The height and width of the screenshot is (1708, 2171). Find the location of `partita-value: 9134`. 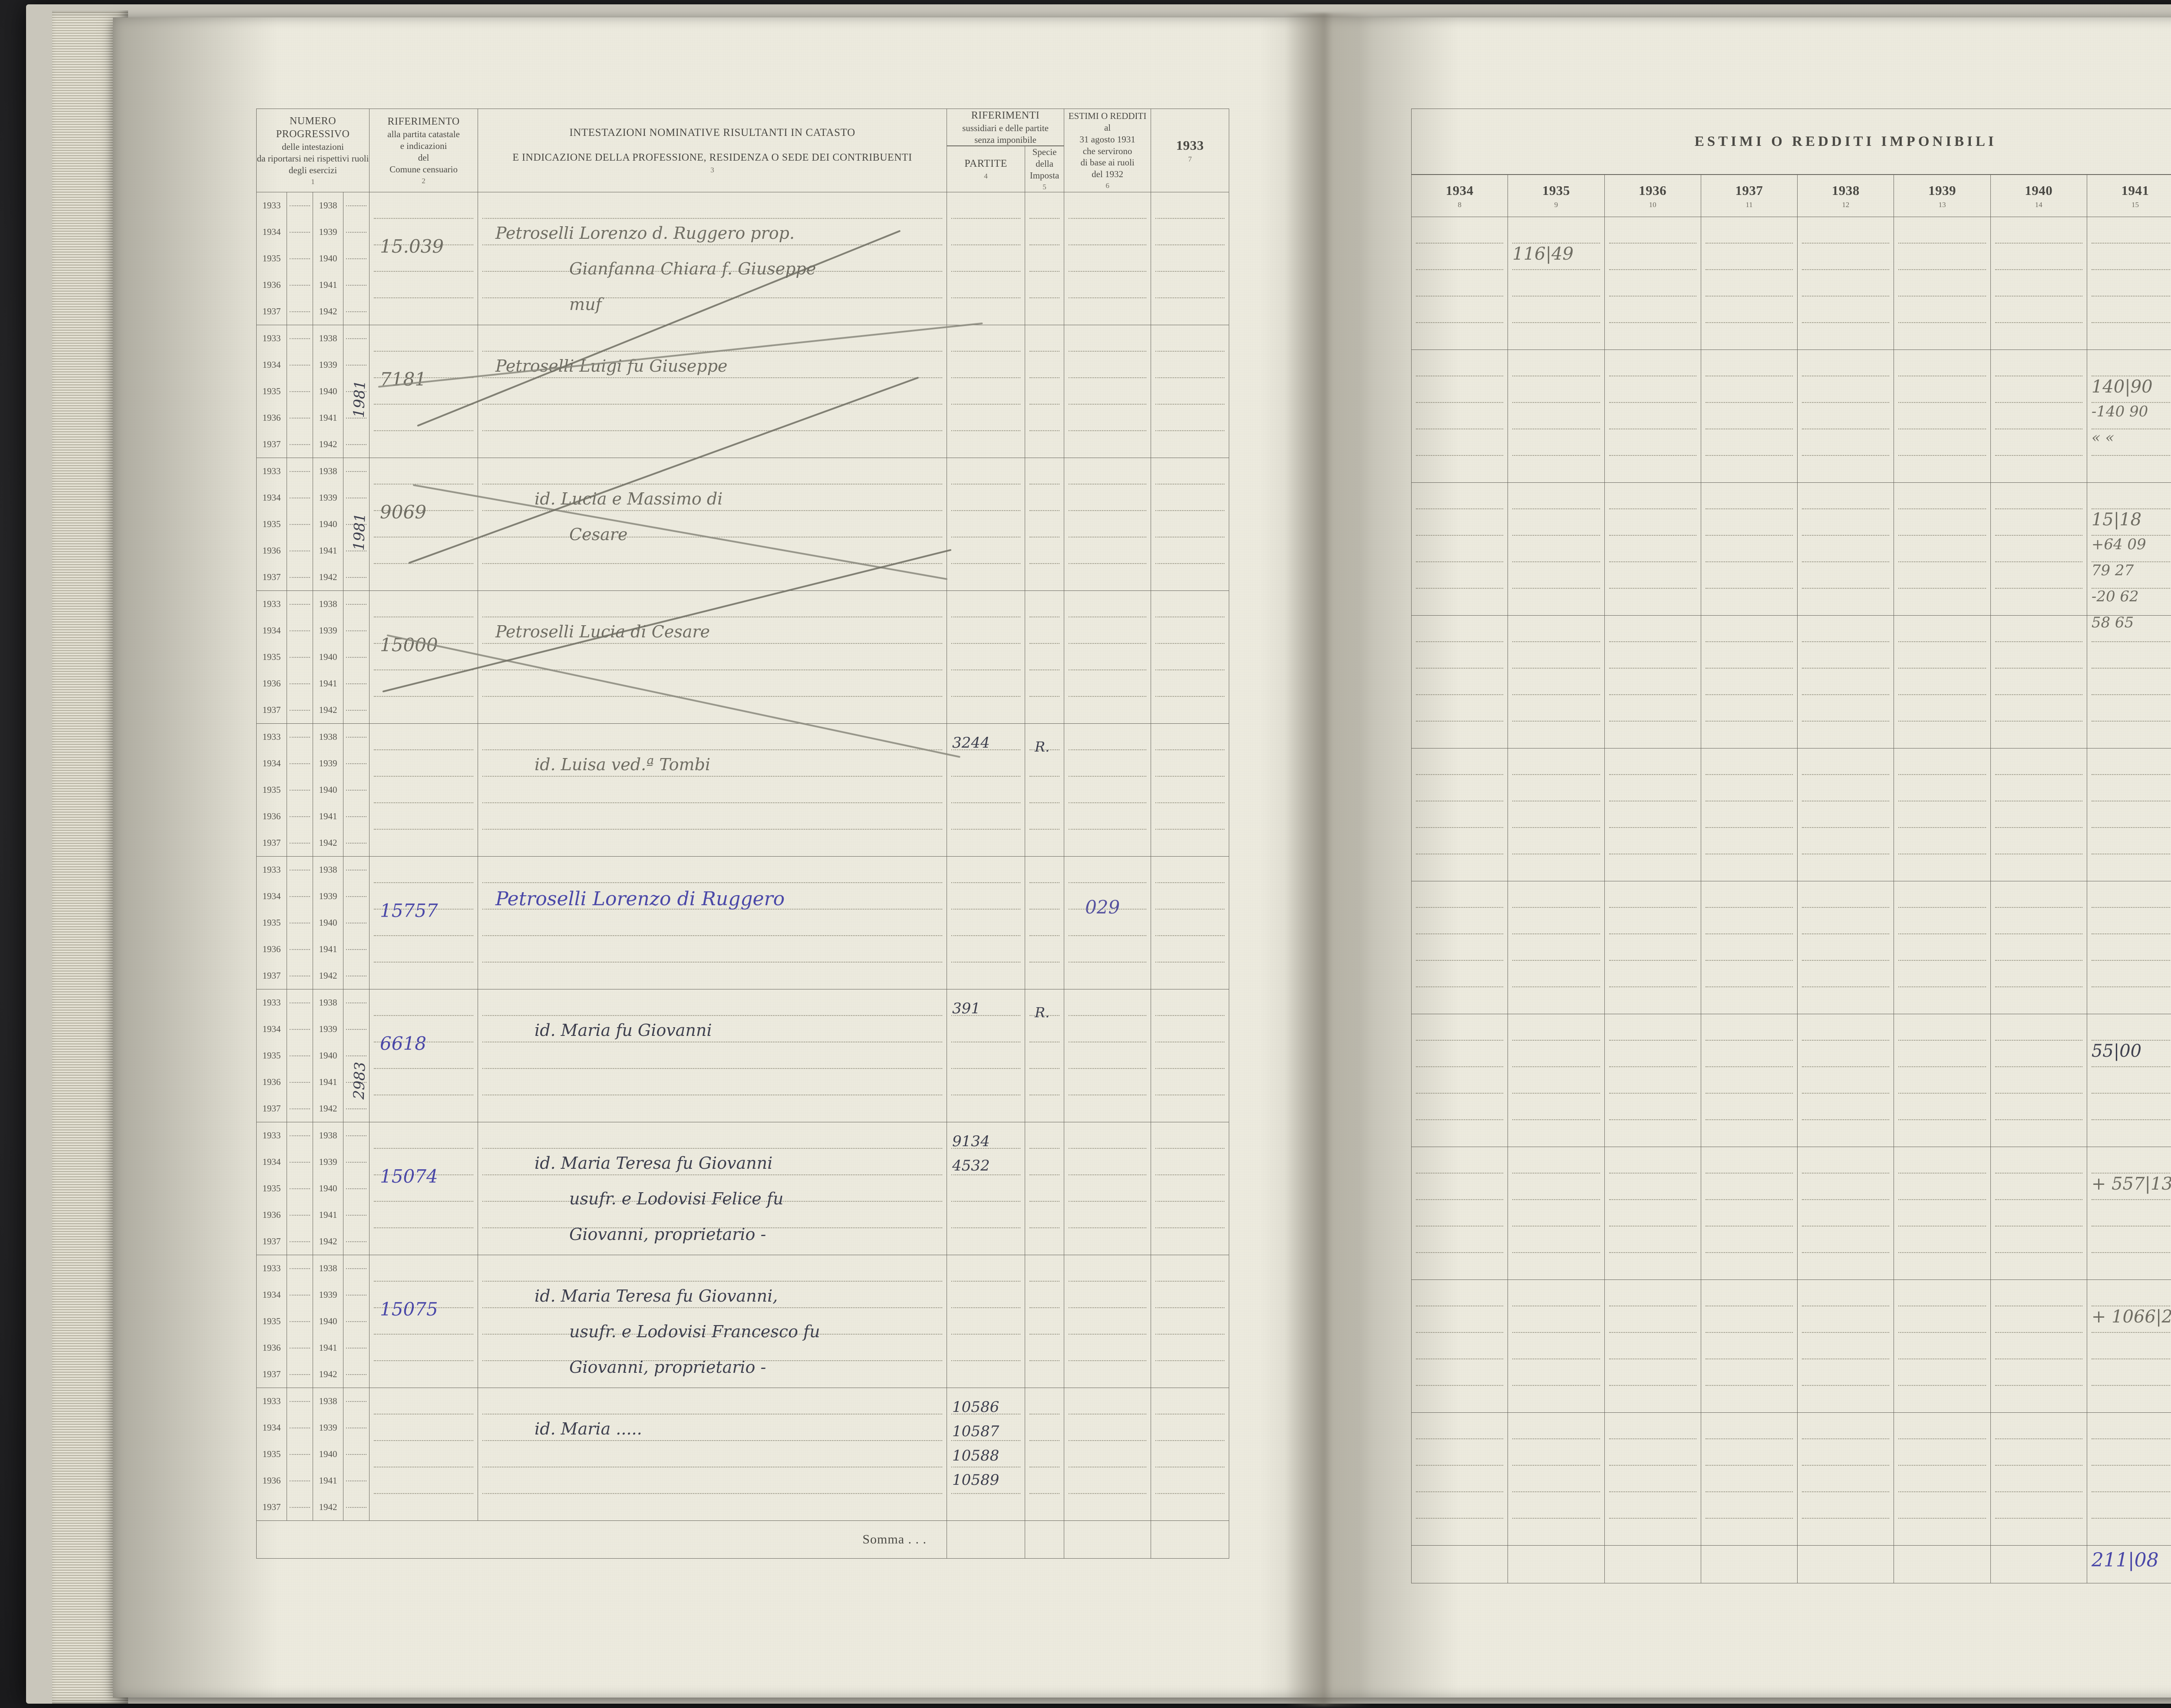

partita-value: 9134 is located at coordinates (971, 1141).